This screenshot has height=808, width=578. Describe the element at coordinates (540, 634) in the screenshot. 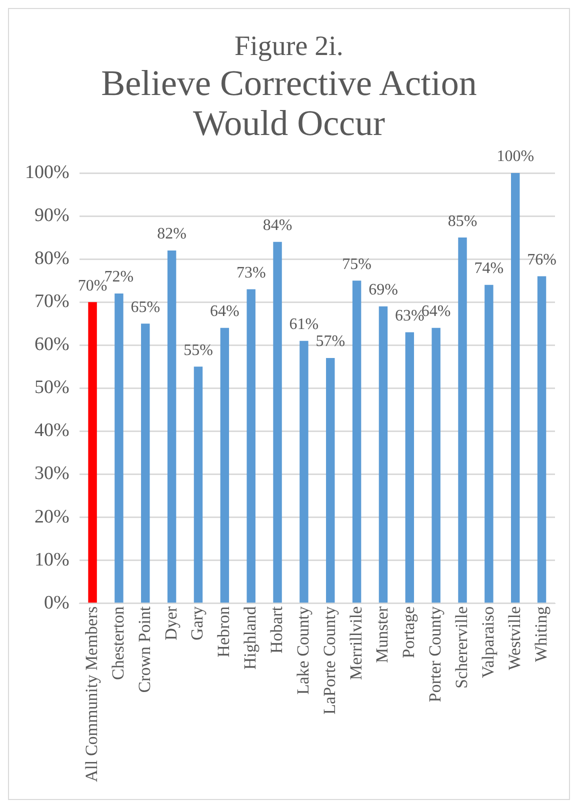

I see `x-tick-label: Whiting` at that location.